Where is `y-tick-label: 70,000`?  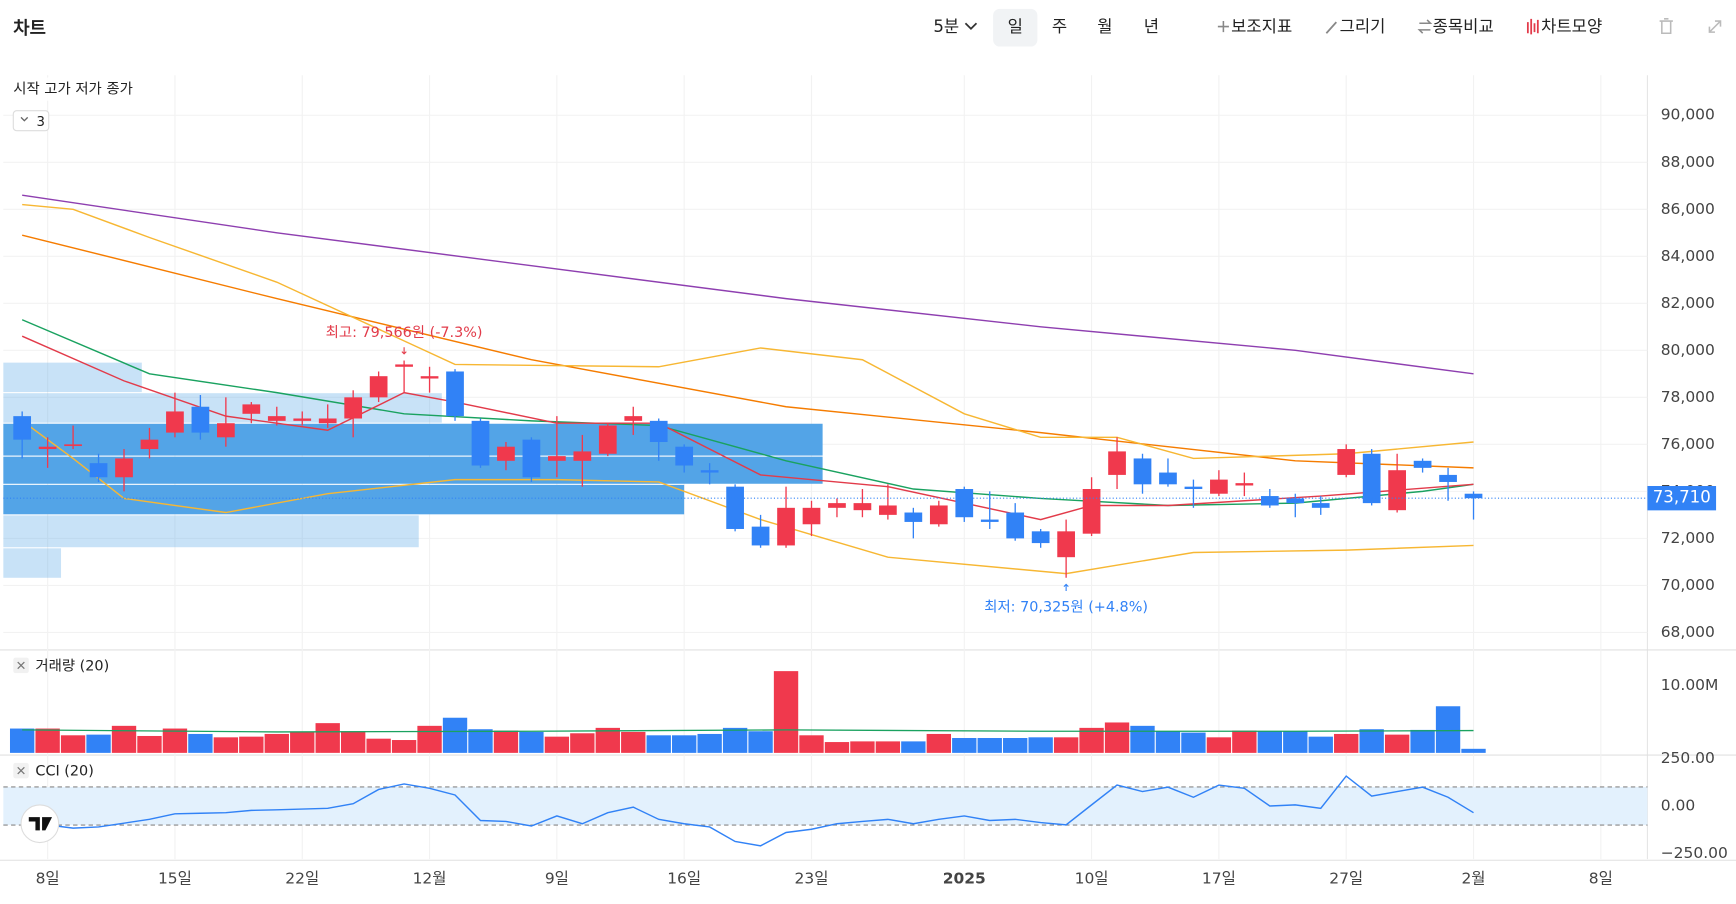
y-tick-label: 70,000 is located at coordinates (1688, 585).